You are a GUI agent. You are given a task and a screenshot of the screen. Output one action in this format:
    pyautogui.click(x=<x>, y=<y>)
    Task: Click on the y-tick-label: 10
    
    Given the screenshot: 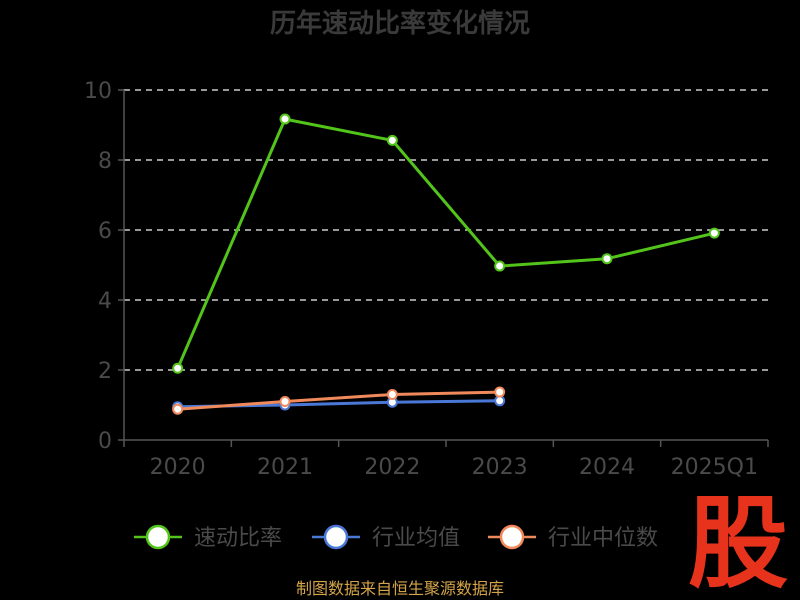 What is the action you would take?
    pyautogui.click(x=98, y=91)
    